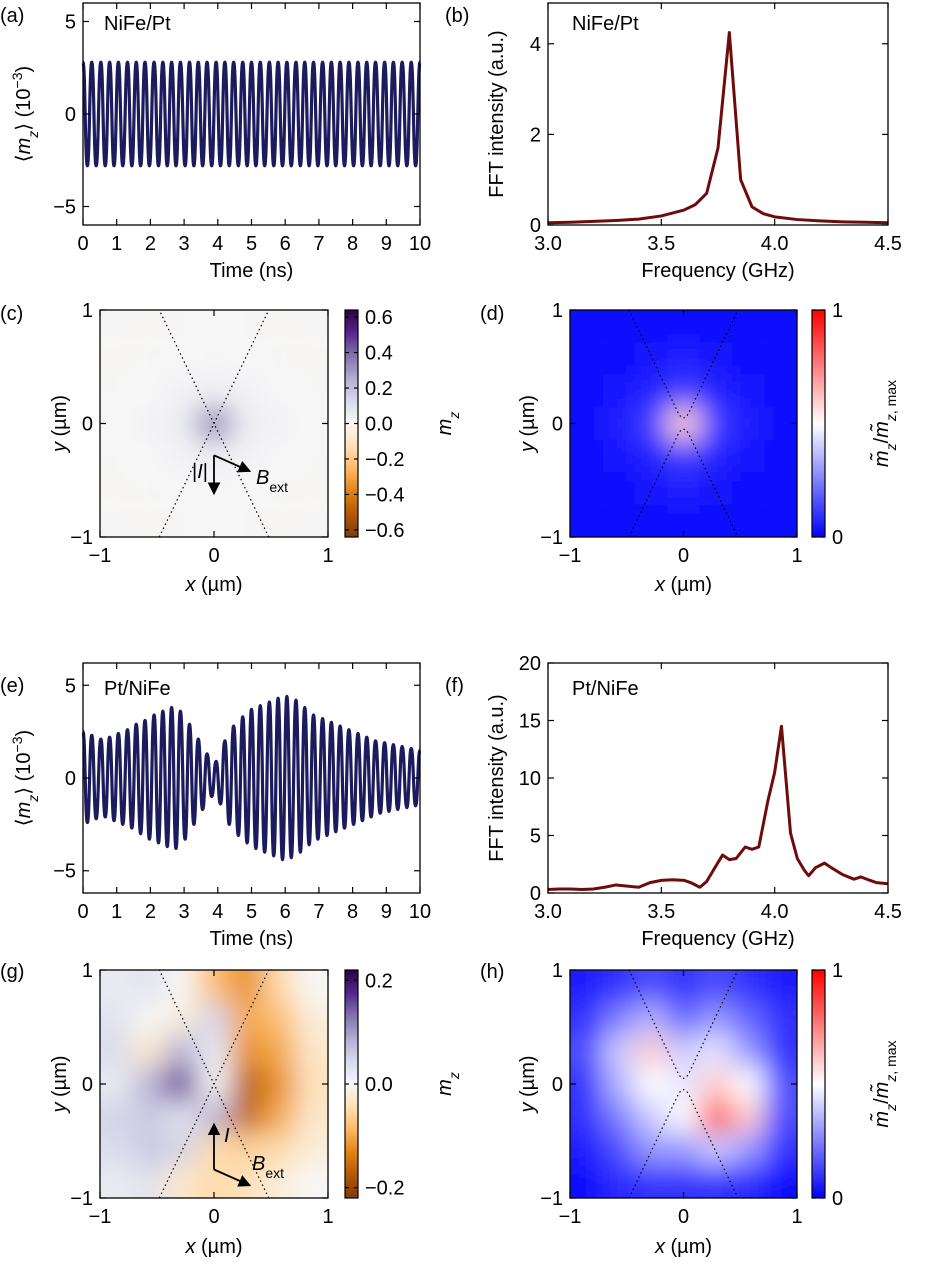  I want to click on x-tick-label: 4.0, so click(775, 244).